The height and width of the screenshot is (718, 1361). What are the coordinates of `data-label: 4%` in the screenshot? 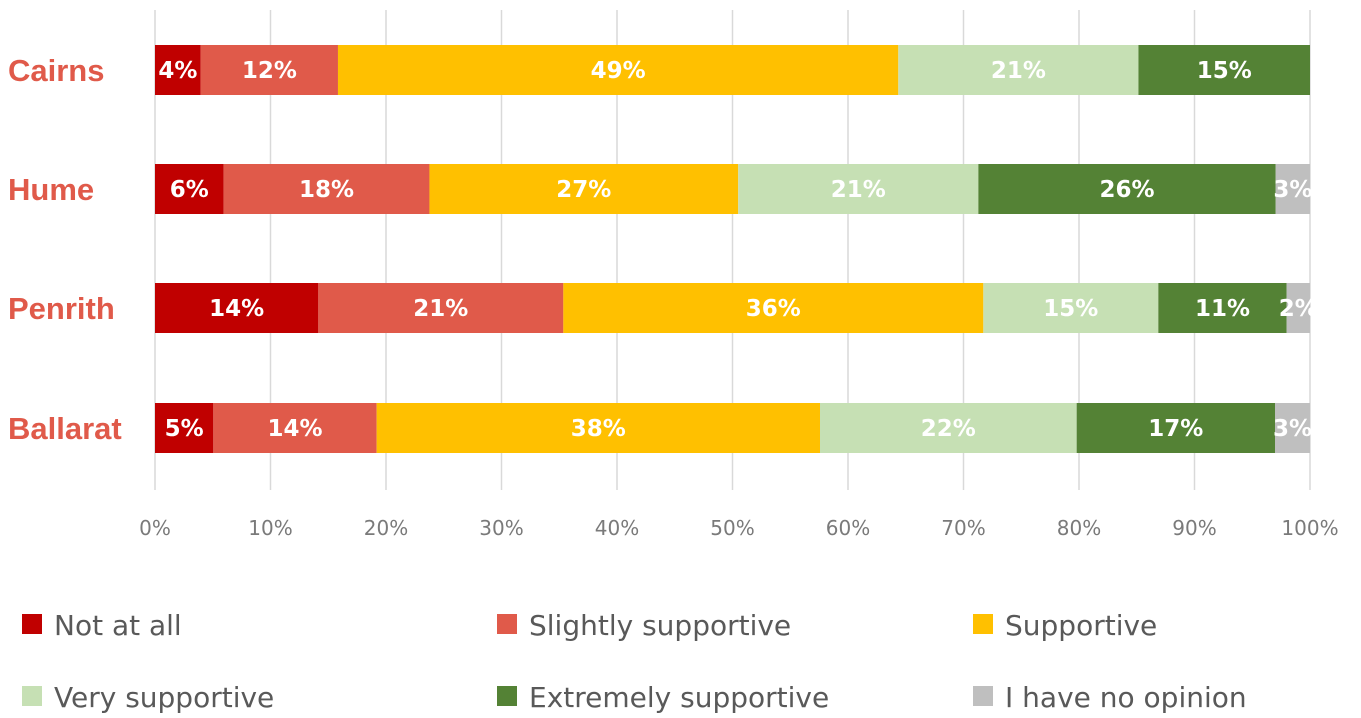 It's located at (177, 71).